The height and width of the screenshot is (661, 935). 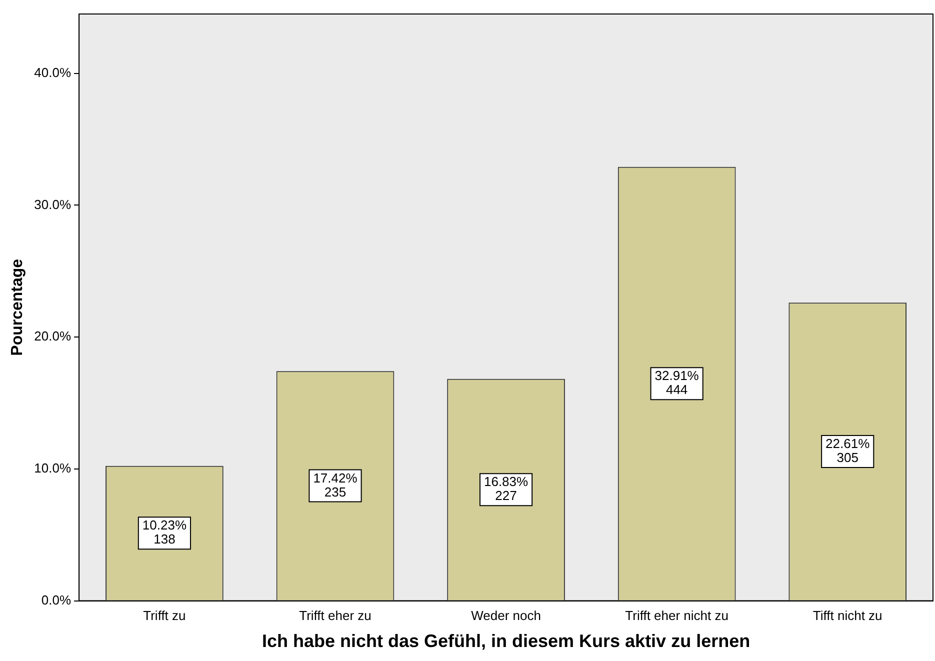 I want to click on y-tick-label: 30.0%, so click(x=53, y=204).